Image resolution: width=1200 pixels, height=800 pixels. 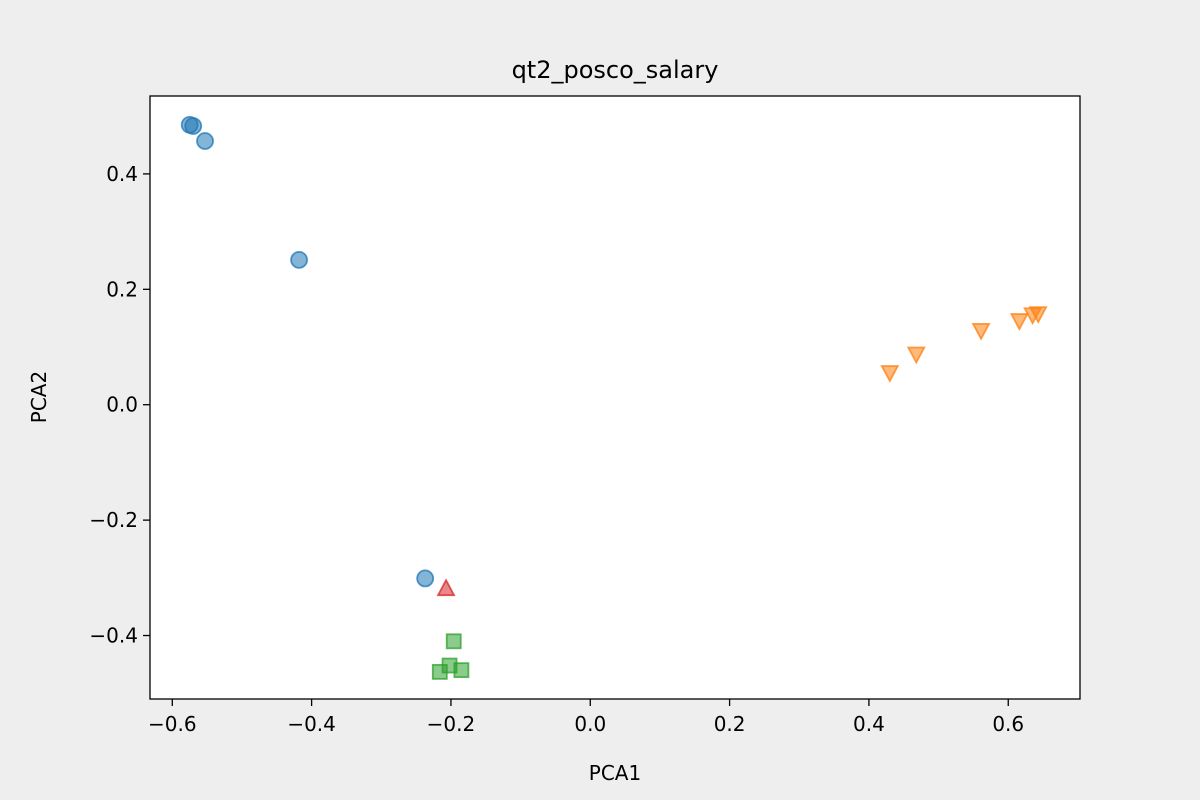 What do you see at coordinates (451, 724) in the screenshot?
I see `x-tick-label: −0.2` at bounding box center [451, 724].